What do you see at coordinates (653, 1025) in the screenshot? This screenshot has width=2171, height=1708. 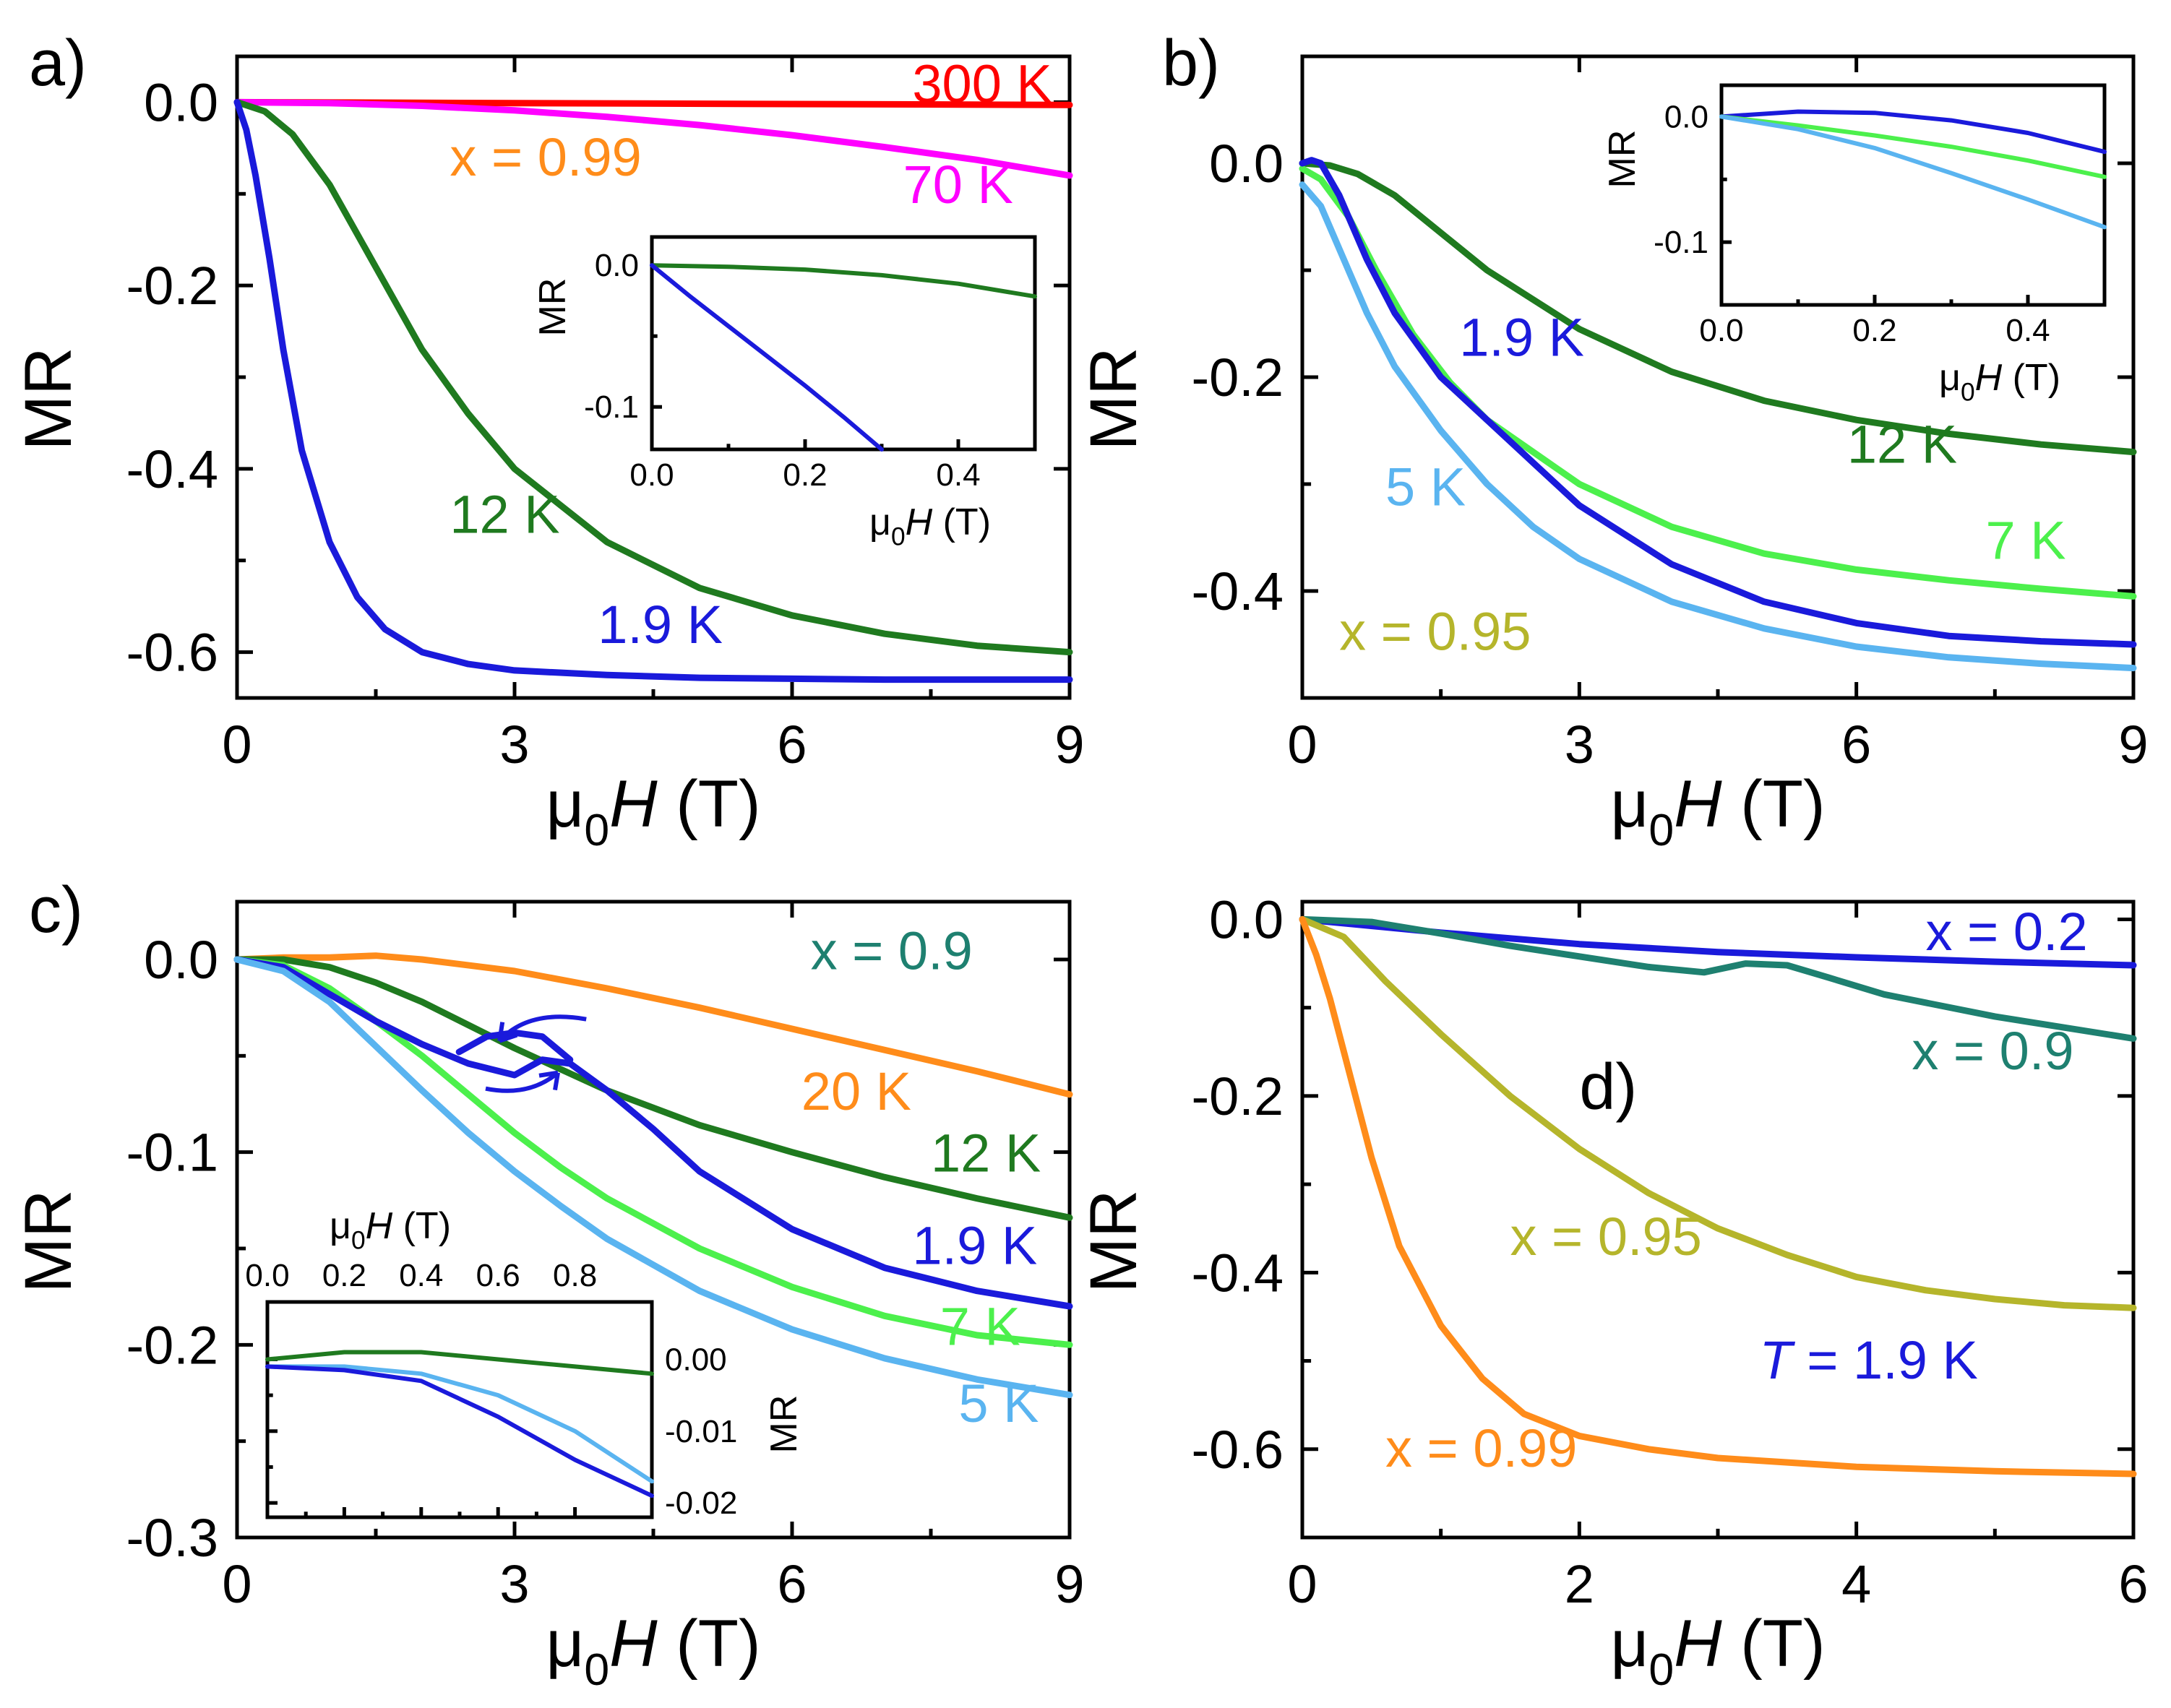 I see `series-20-k` at bounding box center [653, 1025].